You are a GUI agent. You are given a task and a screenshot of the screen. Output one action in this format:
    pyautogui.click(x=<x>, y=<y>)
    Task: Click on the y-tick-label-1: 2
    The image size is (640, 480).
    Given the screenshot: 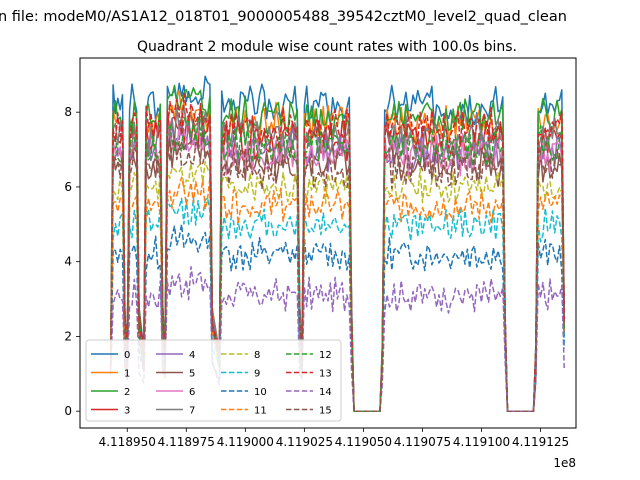 What is the action you would take?
    pyautogui.click(x=68, y=336)
    